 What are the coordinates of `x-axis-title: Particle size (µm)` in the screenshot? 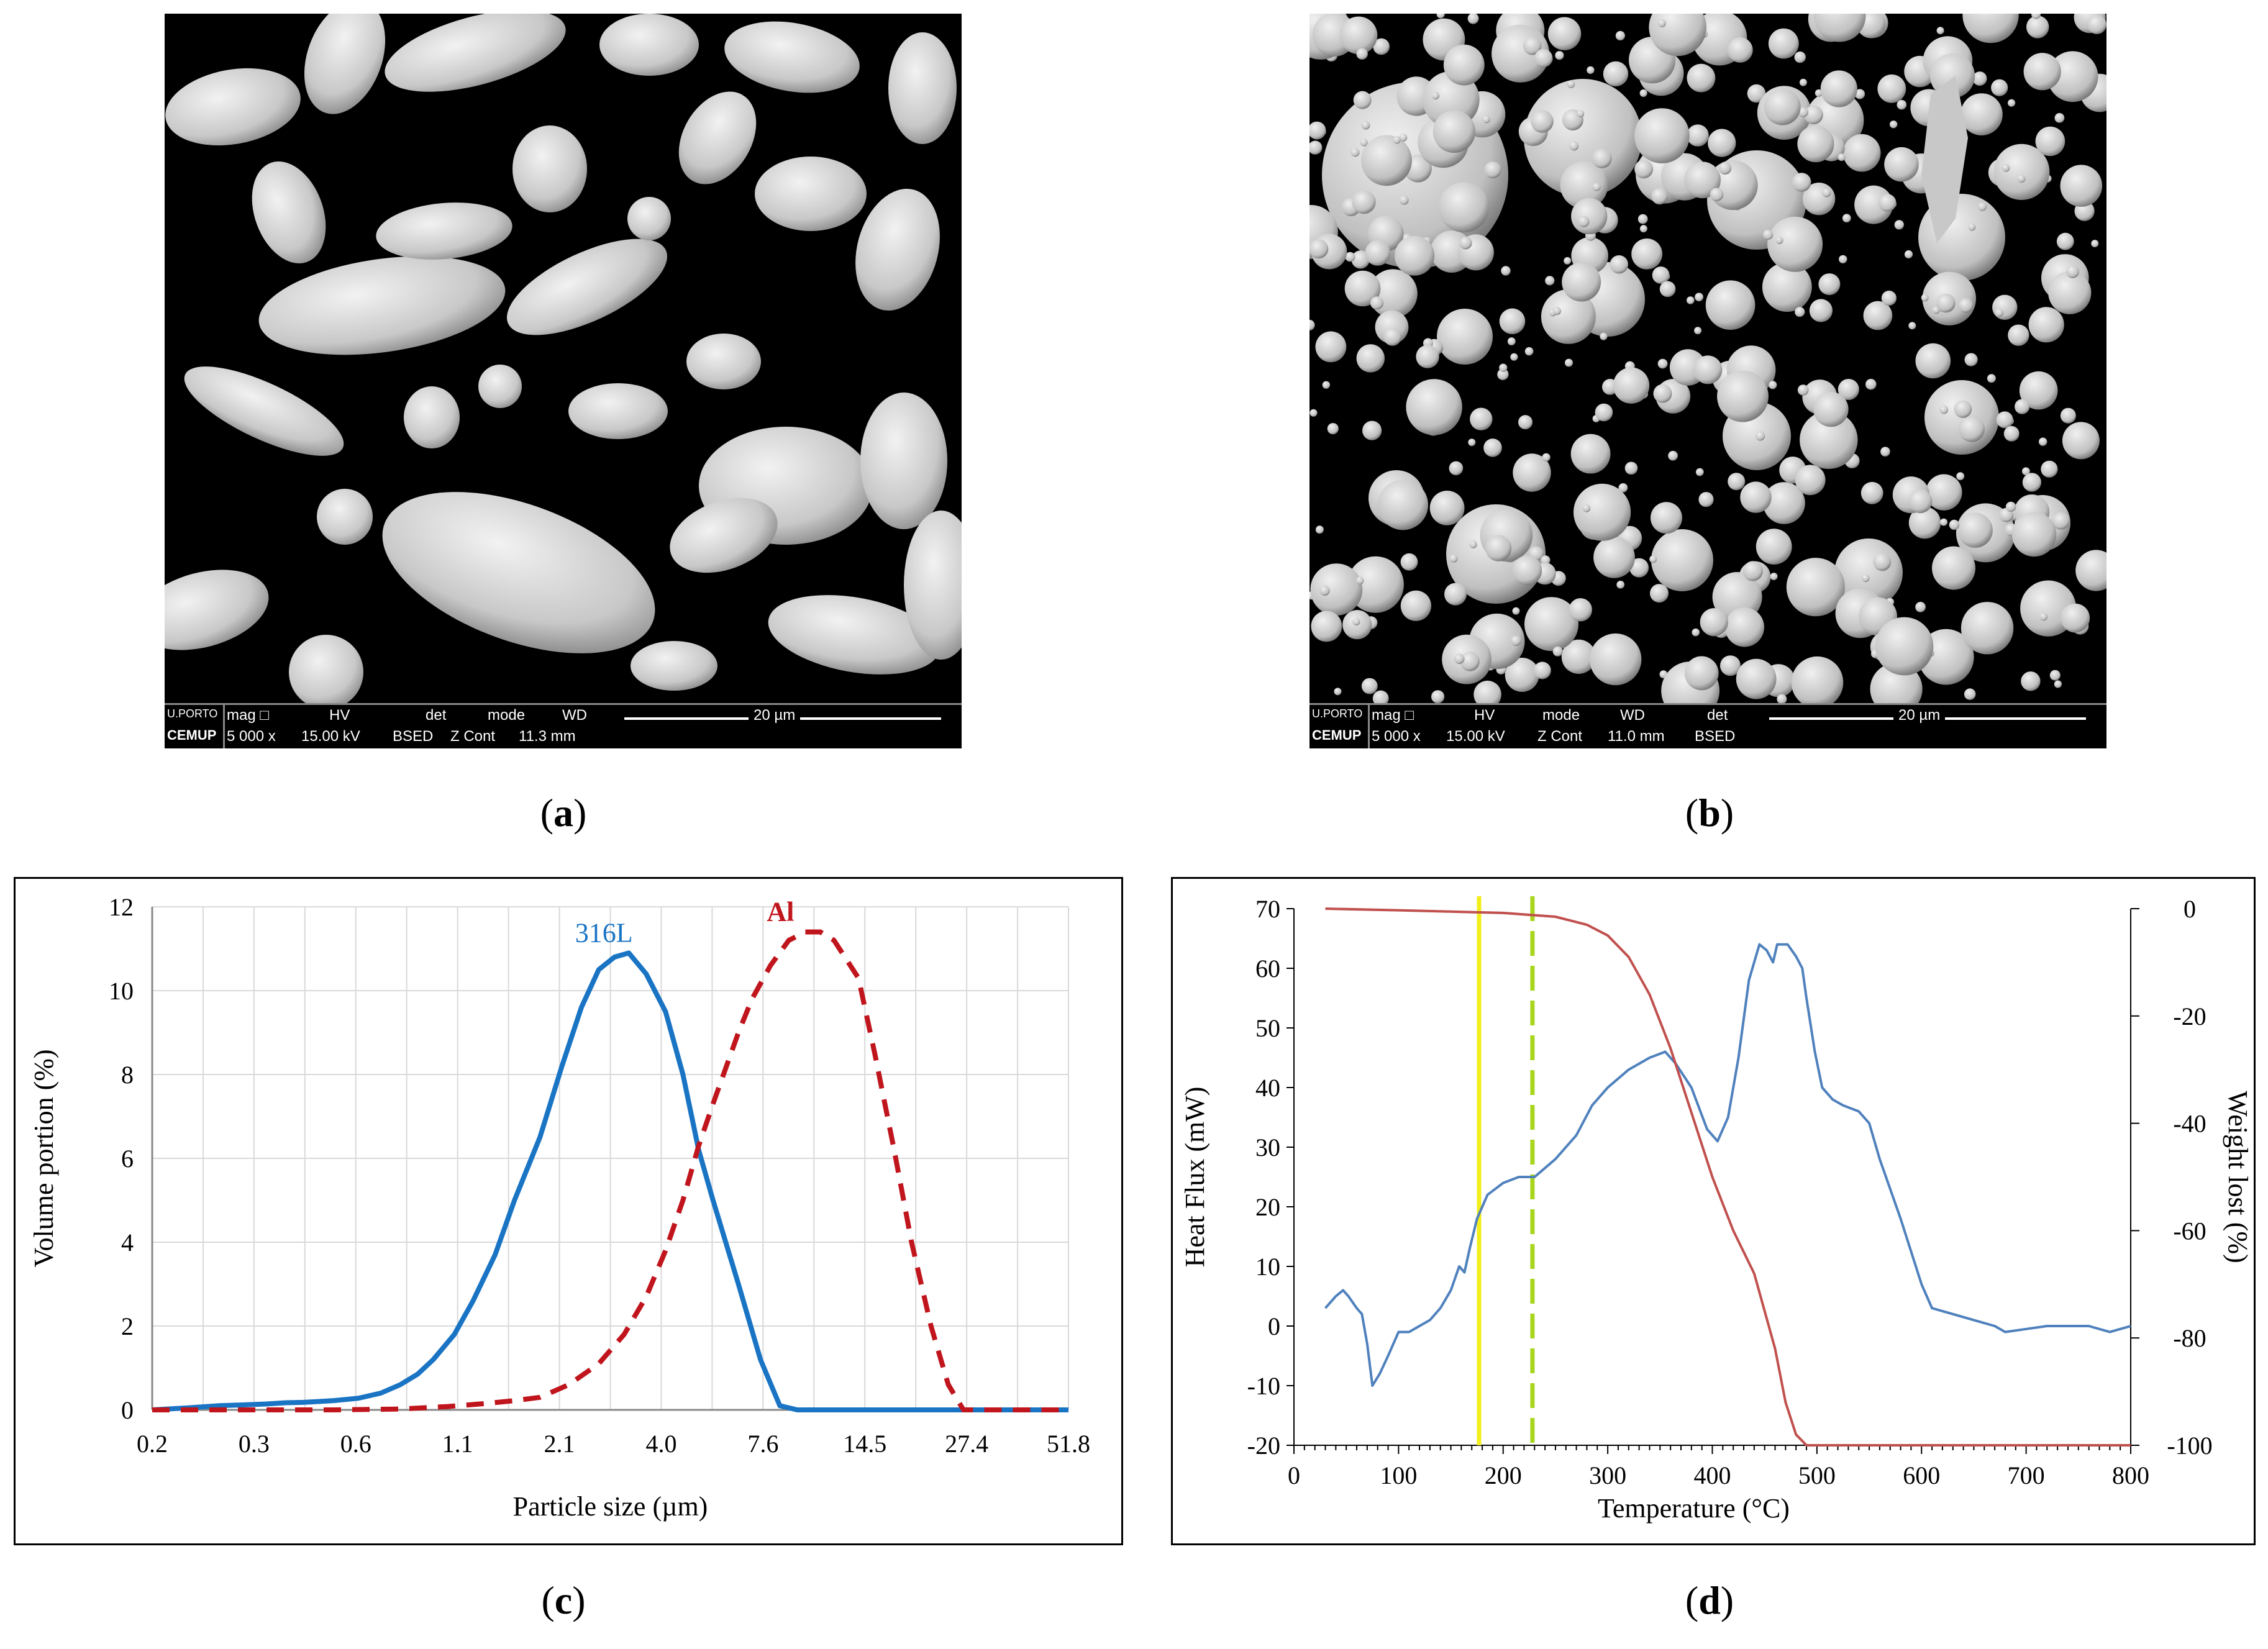 It's located at (610, 1506).